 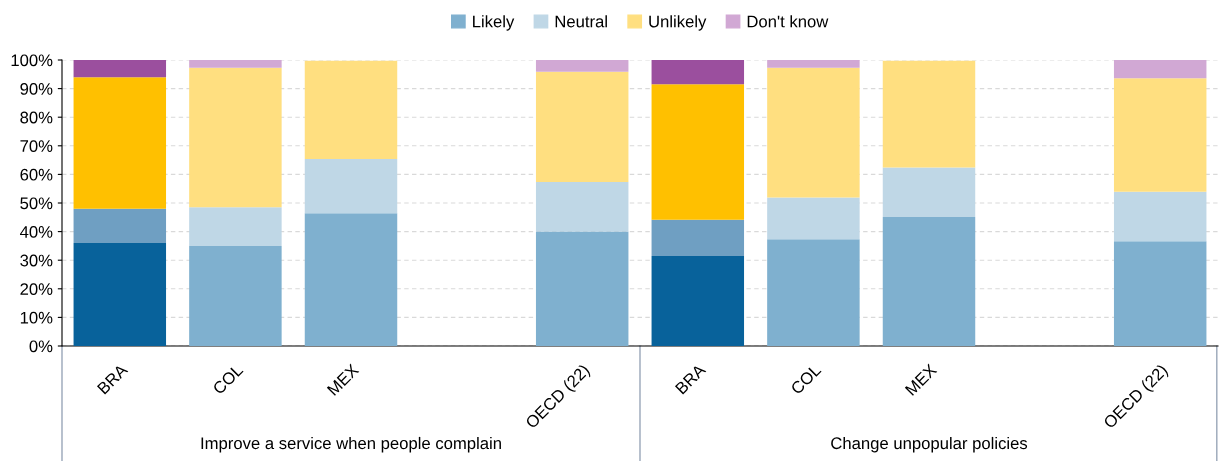 What do you see at coordinates (351, 444) in the screenshot?
I see `text: Improve a service when people complain` at bounding box center [351, 444].